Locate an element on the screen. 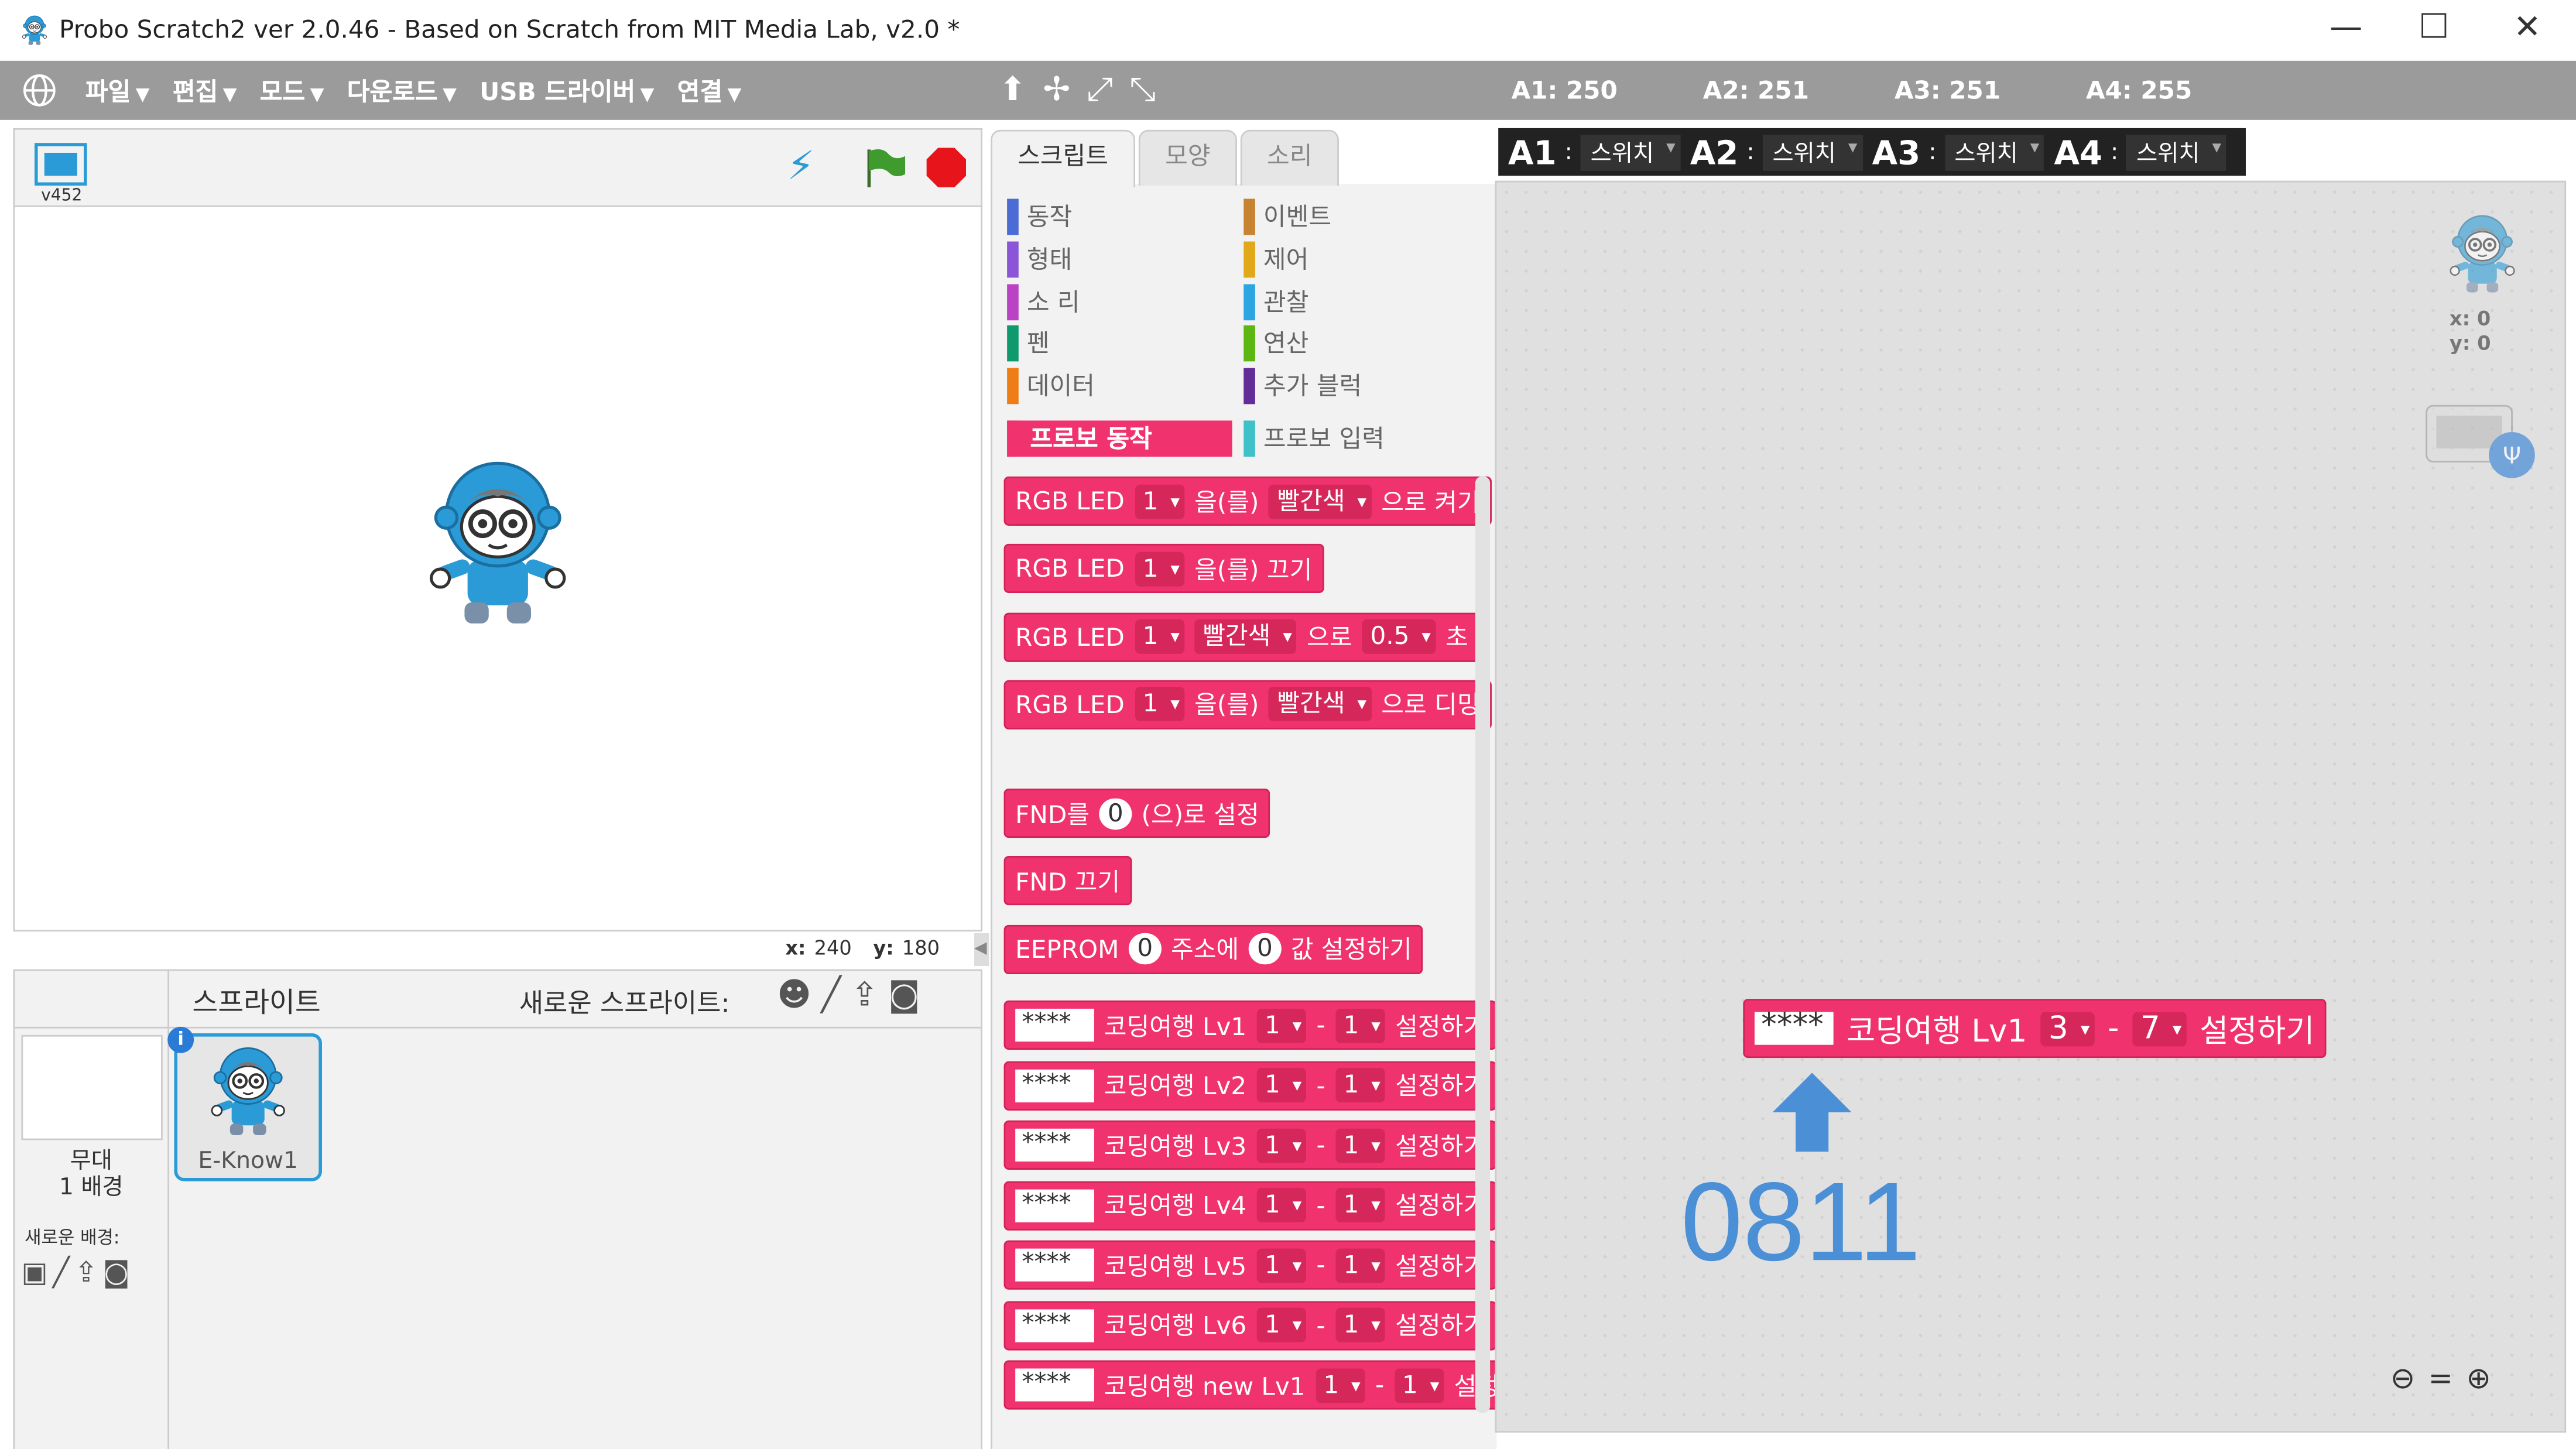 The image size is (2576, 1449). palette-scrollbar is located at coordinates (1483, 944).